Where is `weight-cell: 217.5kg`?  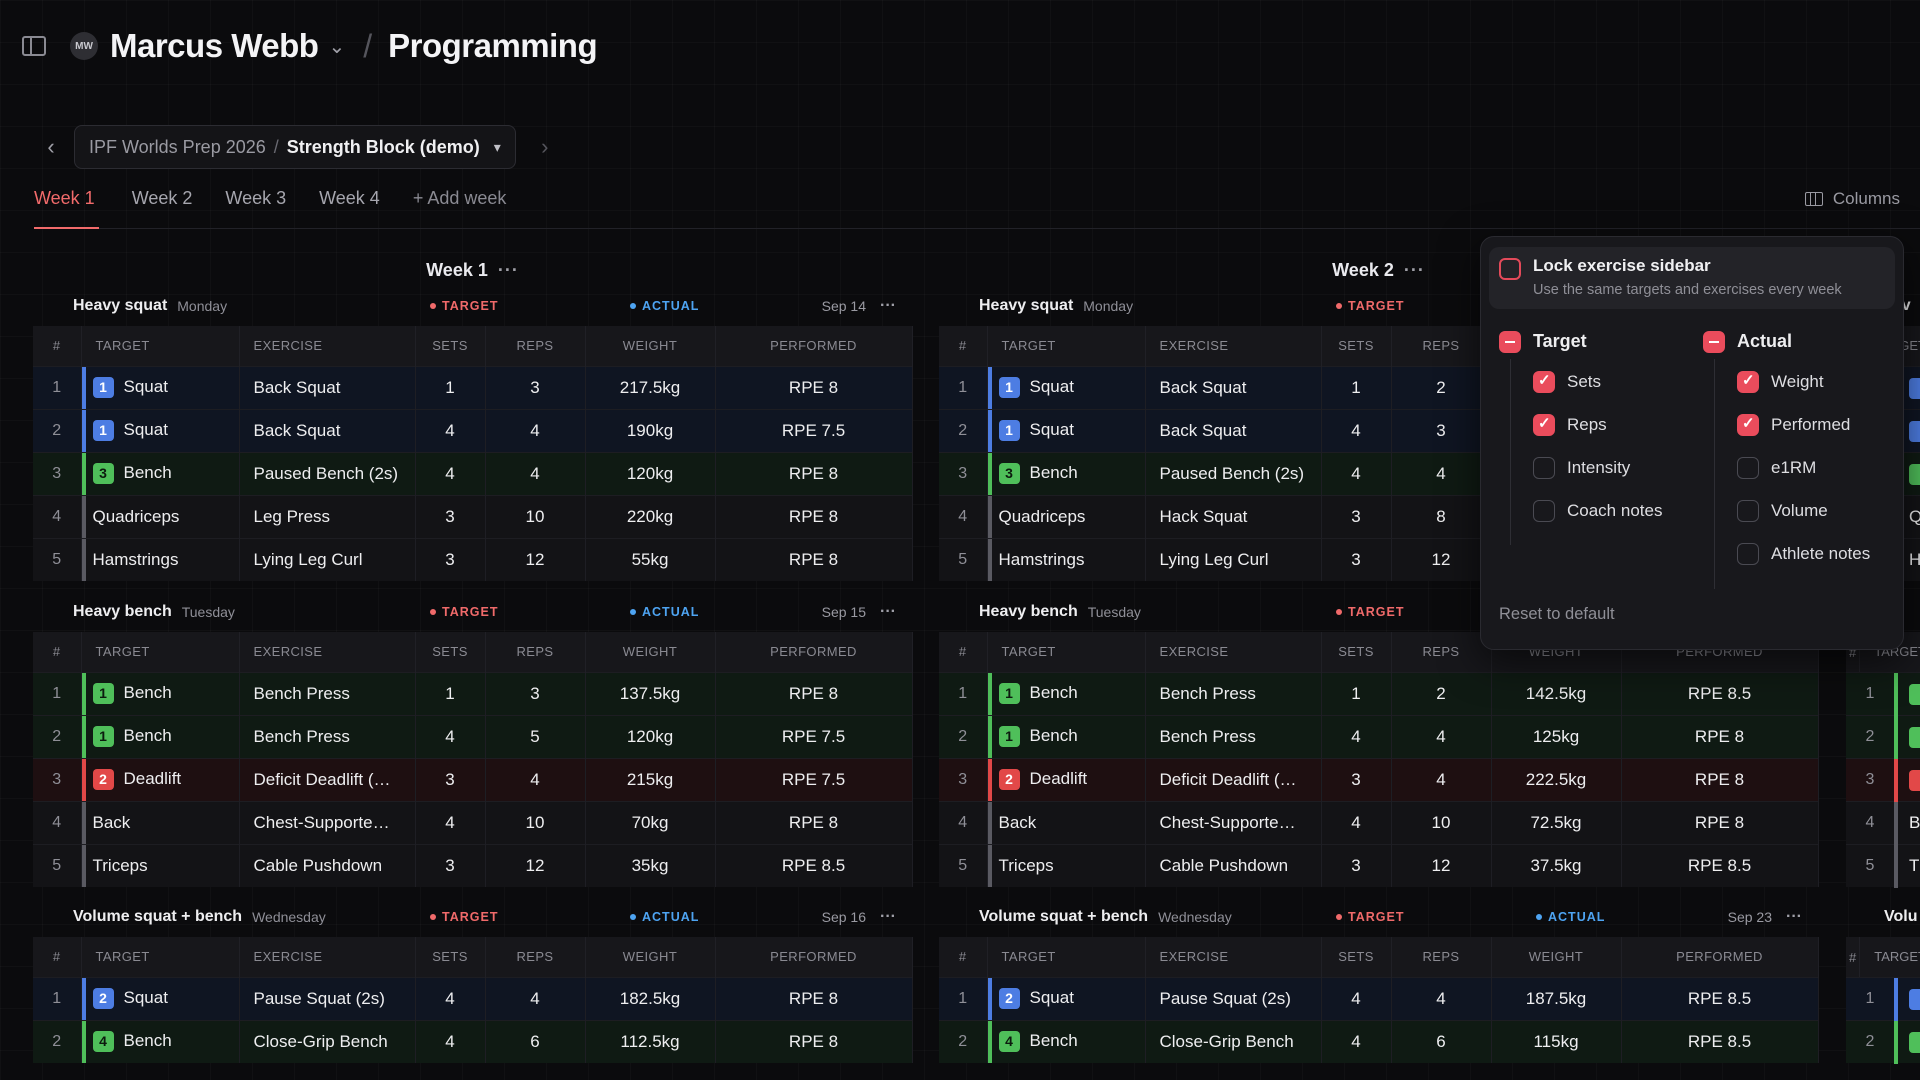
weight-cell: 217.5kg is located at coordinates (650, 387).